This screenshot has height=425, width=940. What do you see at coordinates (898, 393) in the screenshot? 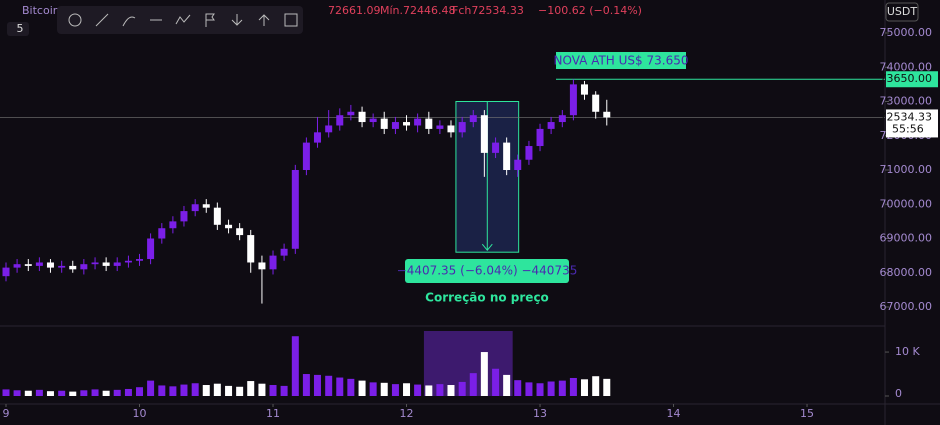
I see `y2-tick-label: 0` at bounding box center [898, 393].